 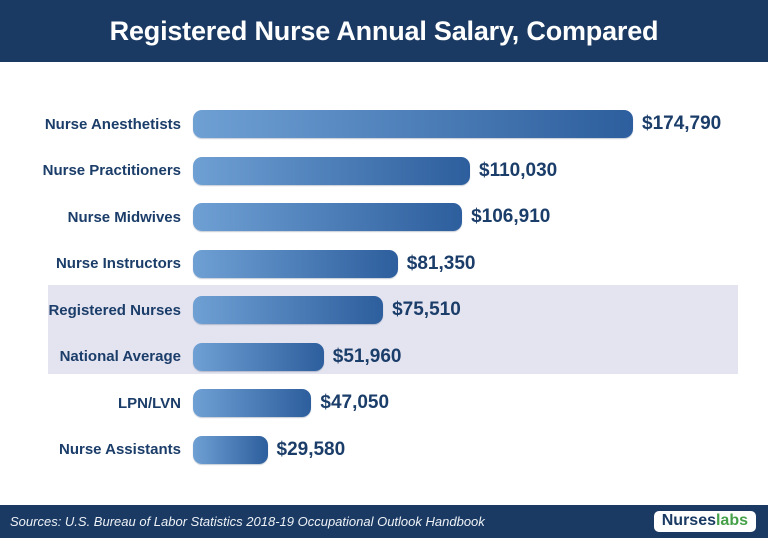 What do you see at coordinates (441, 263) in the screenshot?
I see `value-label: $81,350` at bounding box center [441, 263].